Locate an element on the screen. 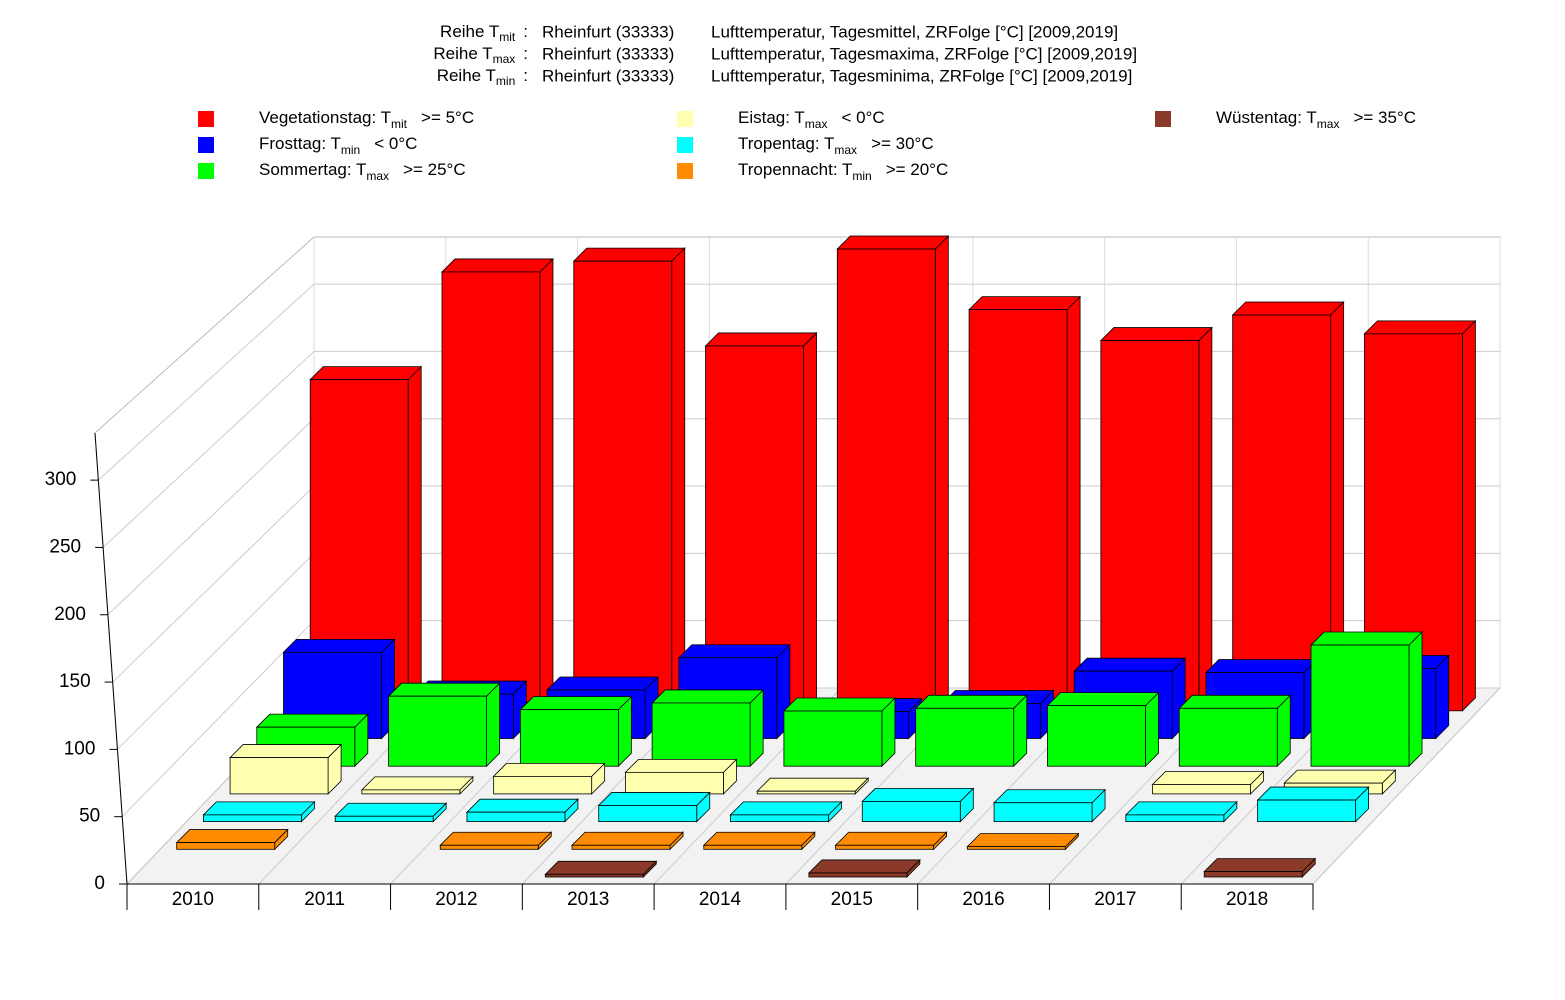 This screenshot has width=1565, height=1000. legend-condition: >= 5°C is located at coordinates (447, 117).